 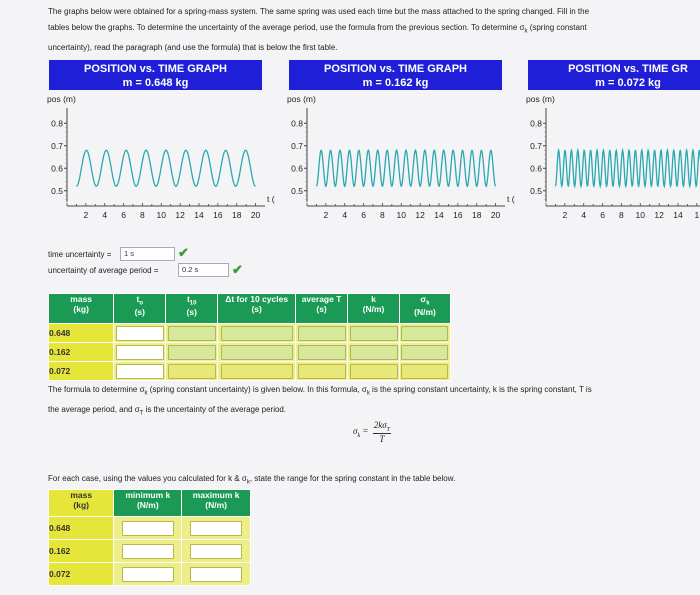 What do you see at coordinates (103, 270) in the screenshot?
I see `period-uncertainty-label: uncertainty of average period =` at bounding box center [103, 270].